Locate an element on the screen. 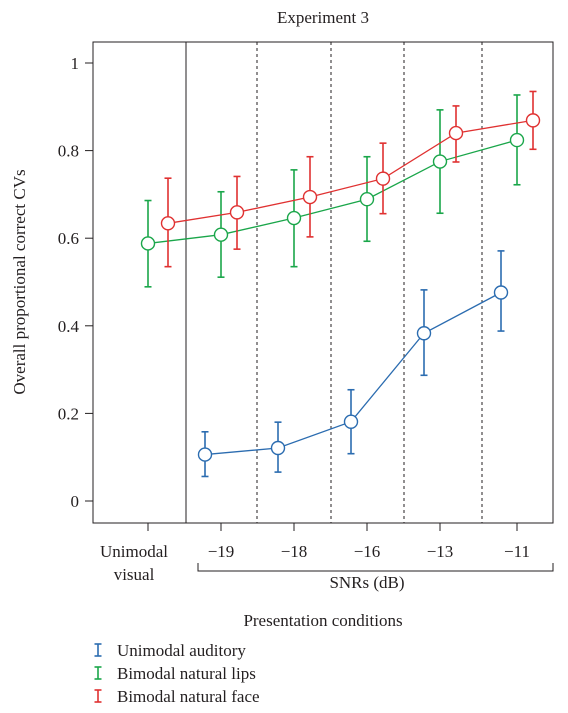  y-tick-label: 0.8 is located at coordinates (68, 151).